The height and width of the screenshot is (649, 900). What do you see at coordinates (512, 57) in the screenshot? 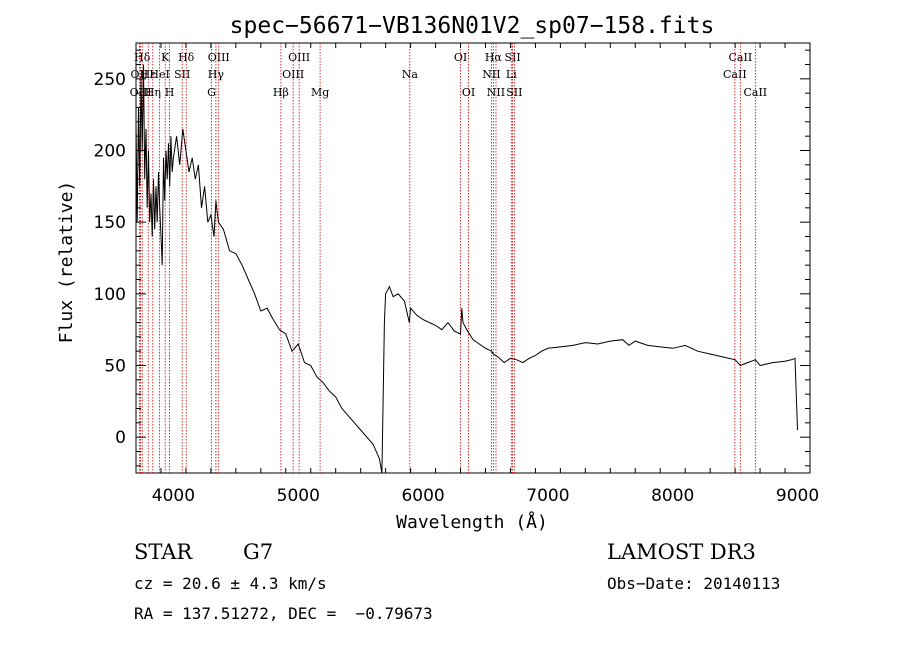
I see `line-label-23: SII` at bounding box center [512, 57].